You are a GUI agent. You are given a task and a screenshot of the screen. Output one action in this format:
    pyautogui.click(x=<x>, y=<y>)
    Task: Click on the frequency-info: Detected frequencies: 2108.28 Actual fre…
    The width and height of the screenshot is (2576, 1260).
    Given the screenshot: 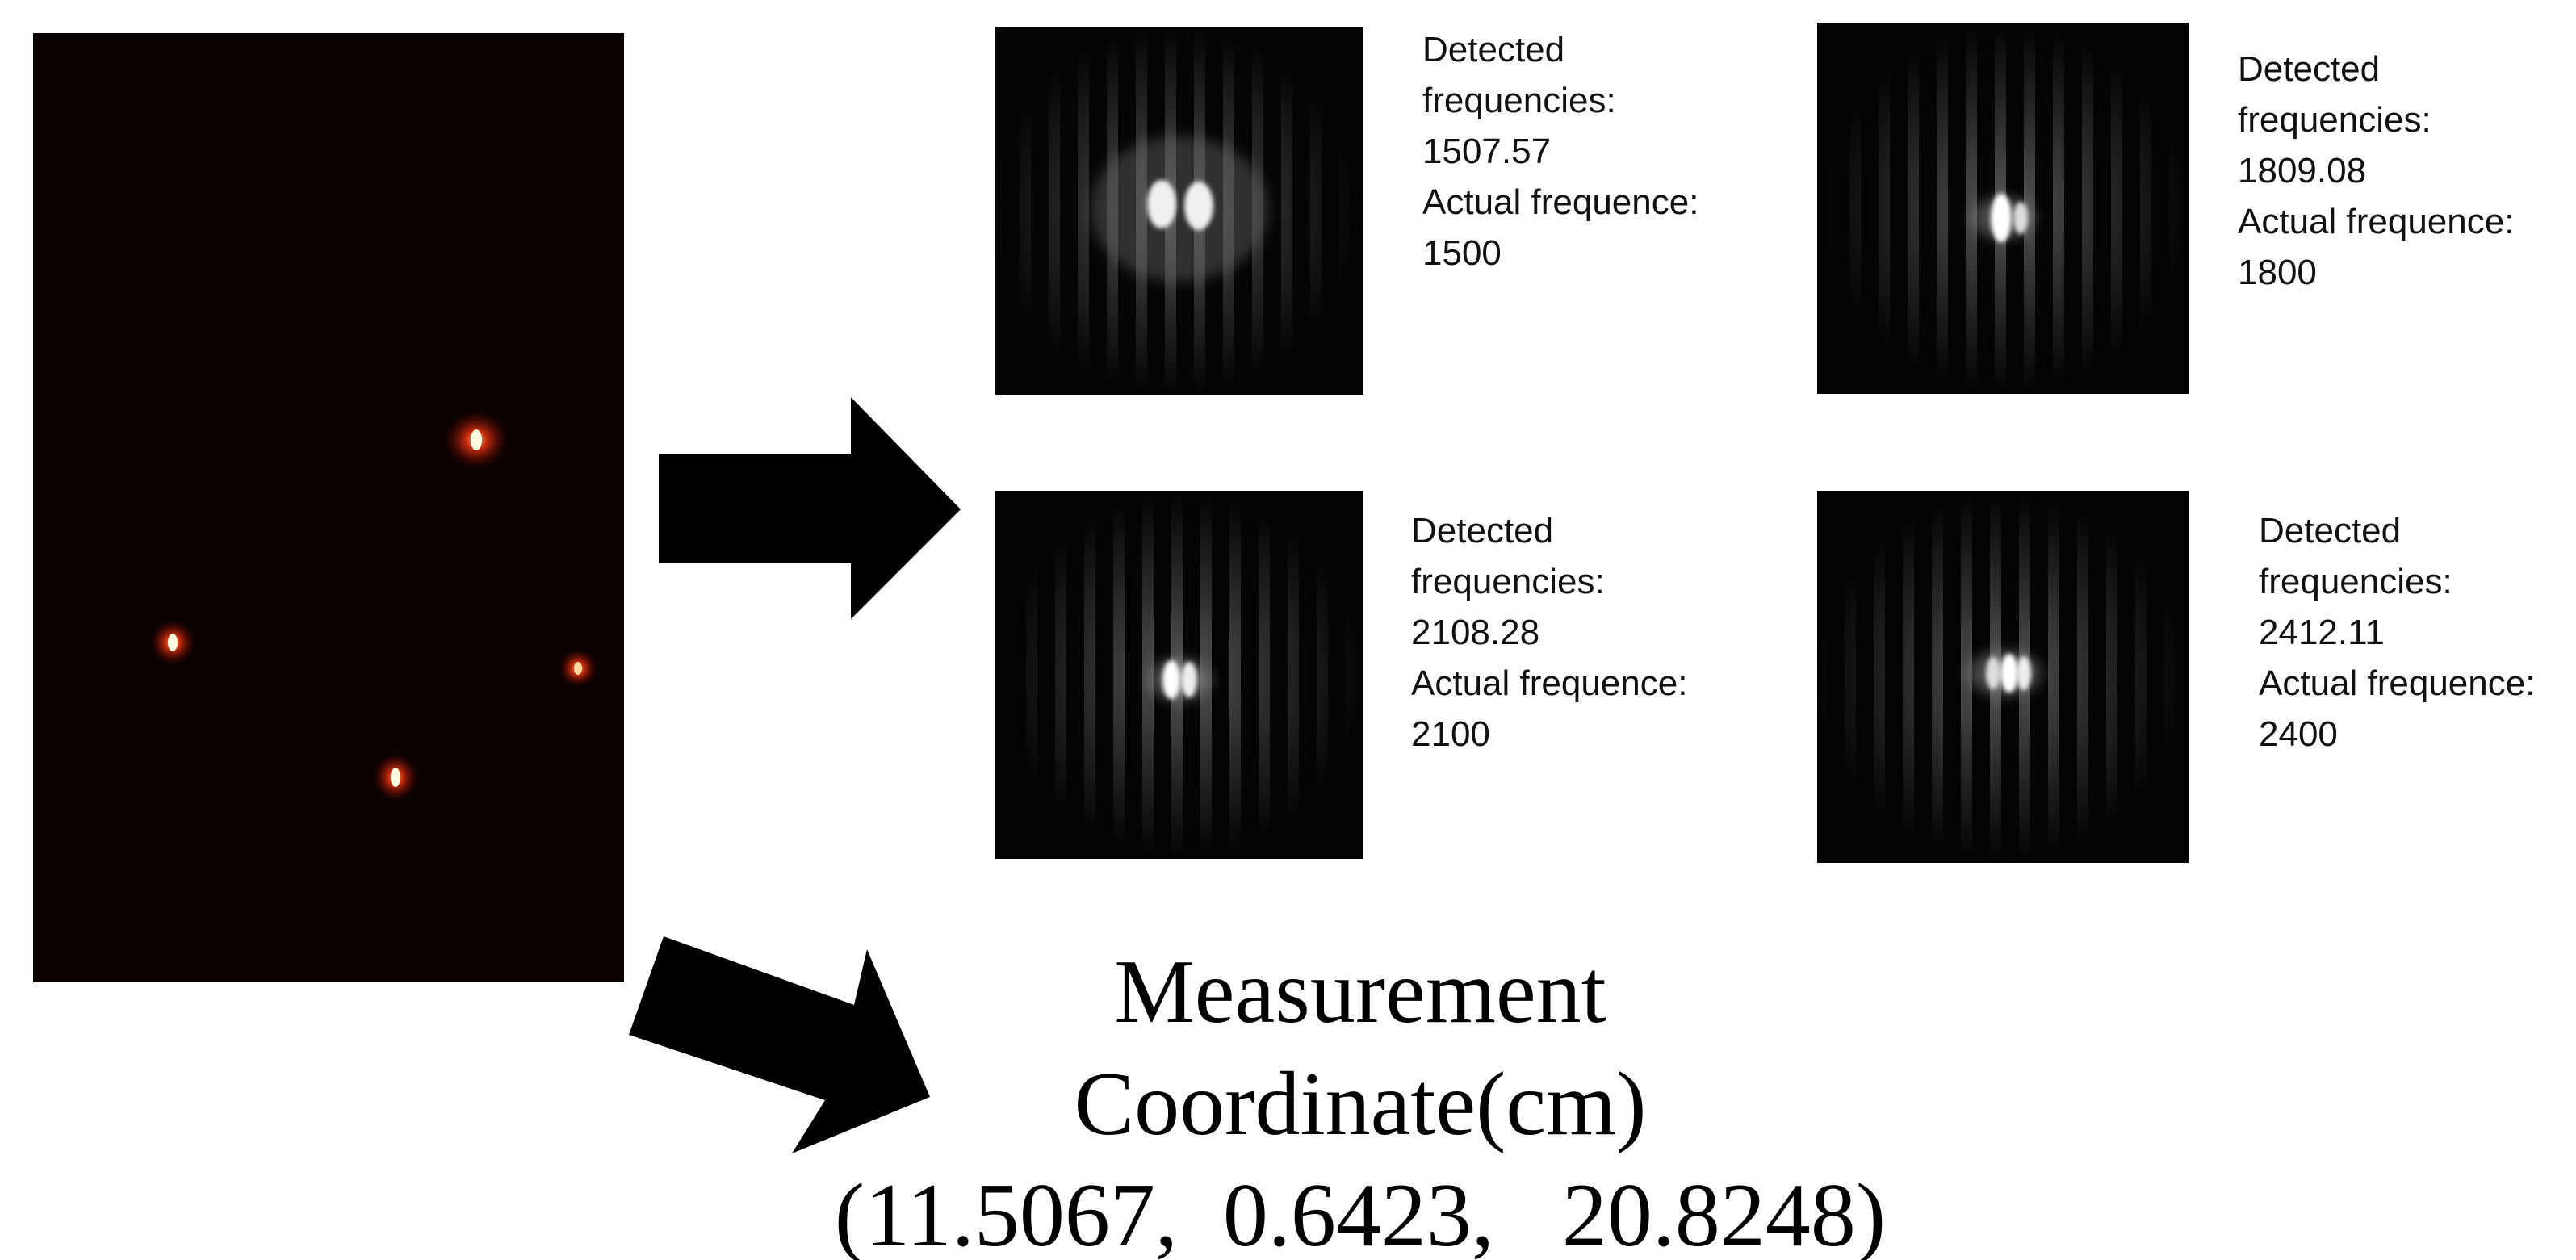 What is the action you would take?
    pyautogui.click(x=1572, y=632)
    